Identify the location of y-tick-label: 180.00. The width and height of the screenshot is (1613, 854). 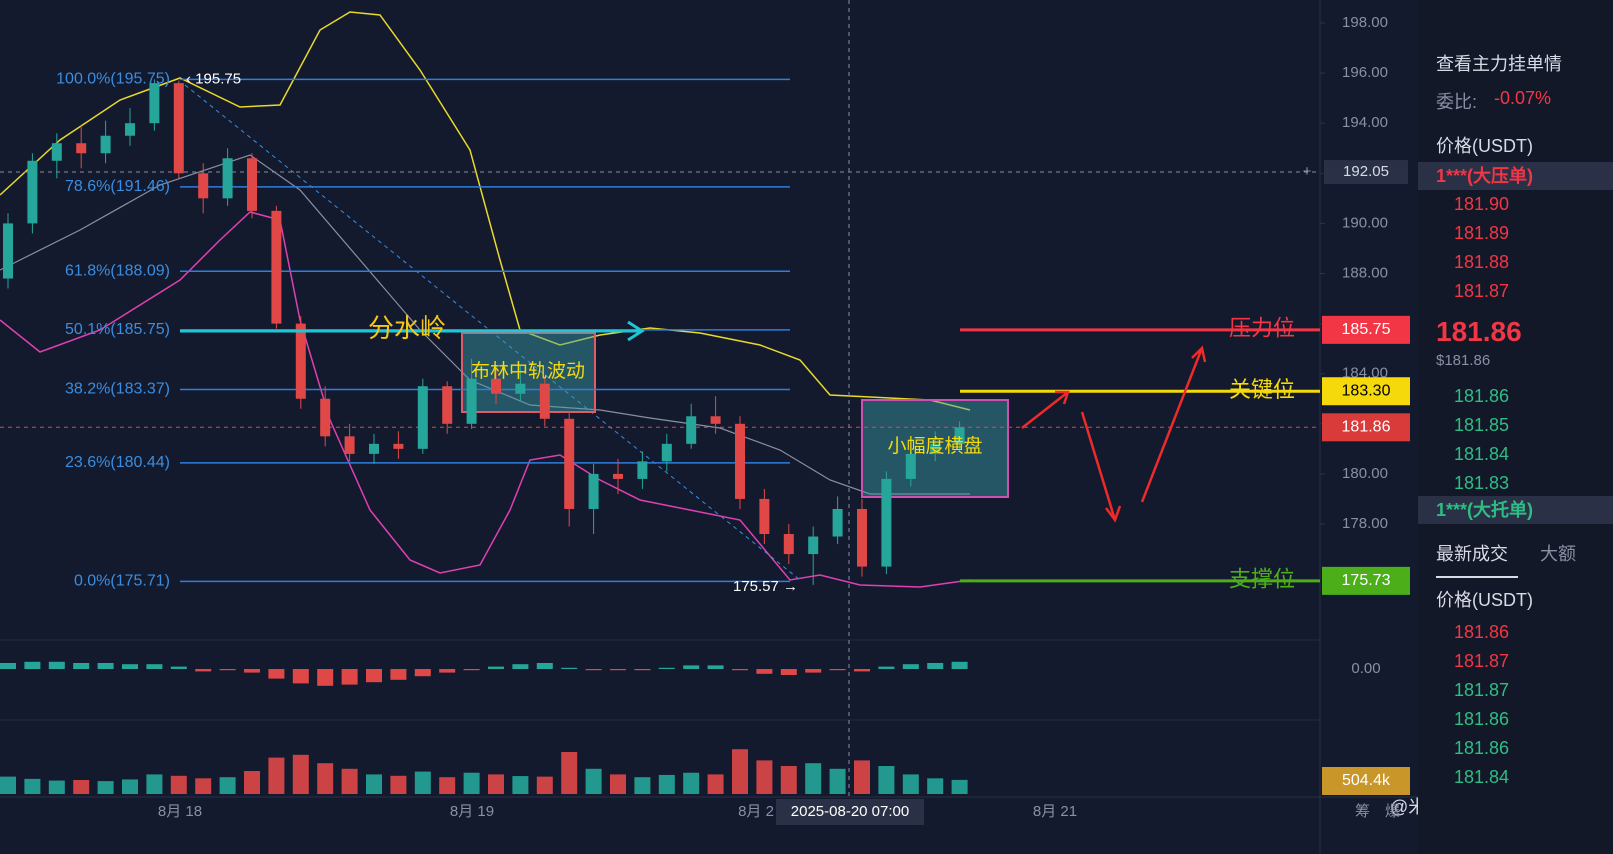
(1365, 473).